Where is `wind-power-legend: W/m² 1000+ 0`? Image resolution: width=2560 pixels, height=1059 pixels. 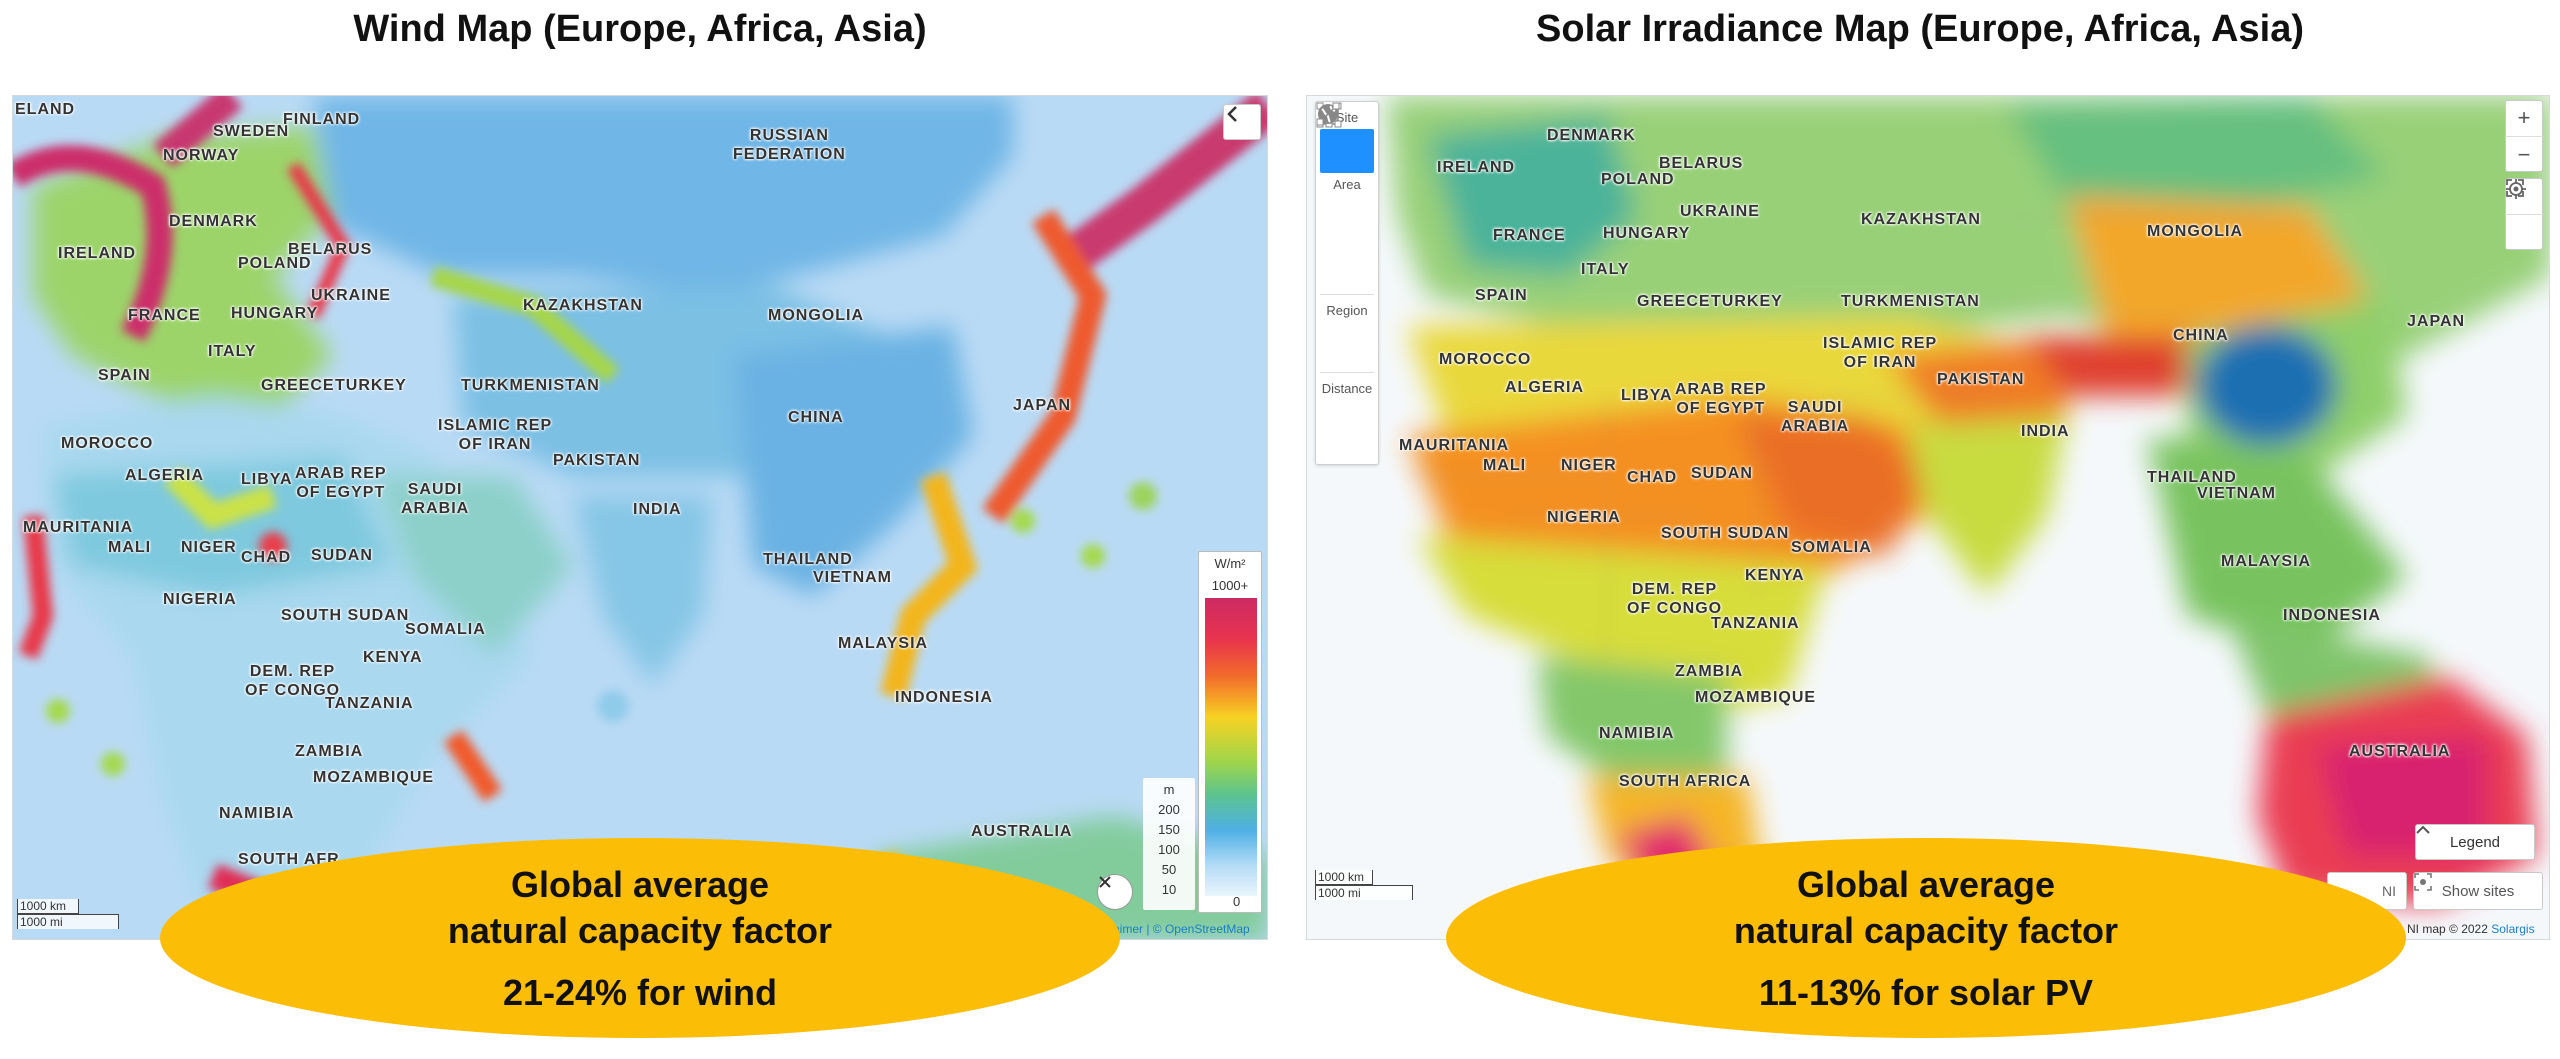
wind-power-legend: W/m² 1000+ 0 is located at coordinates (1230, 732).